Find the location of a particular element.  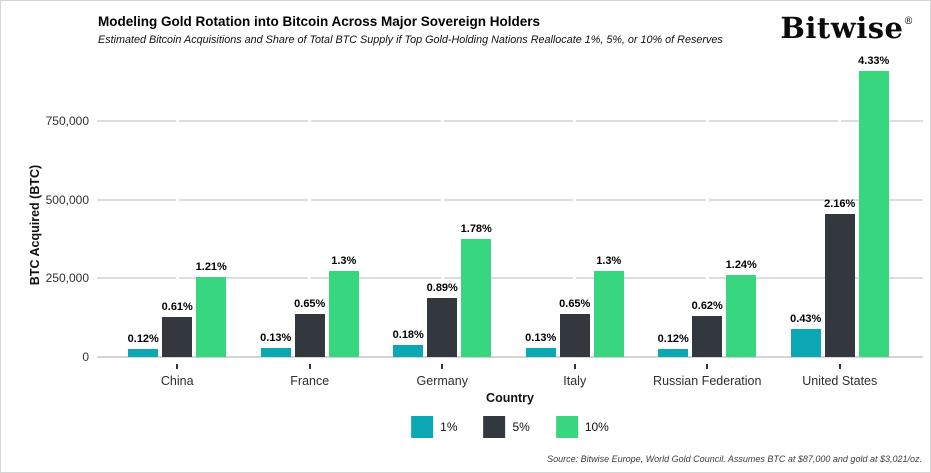

bar-france-5- is located at coordinates (309, 335).